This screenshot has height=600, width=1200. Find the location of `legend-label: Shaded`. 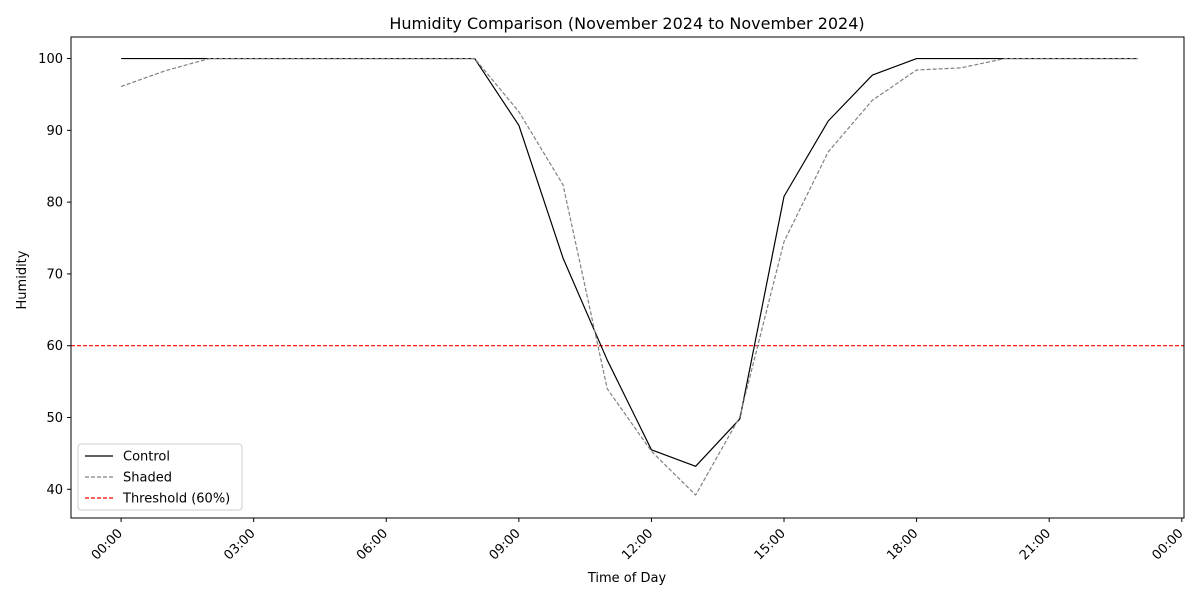

legend-label: Shaded is located at coordinates (147, 478).